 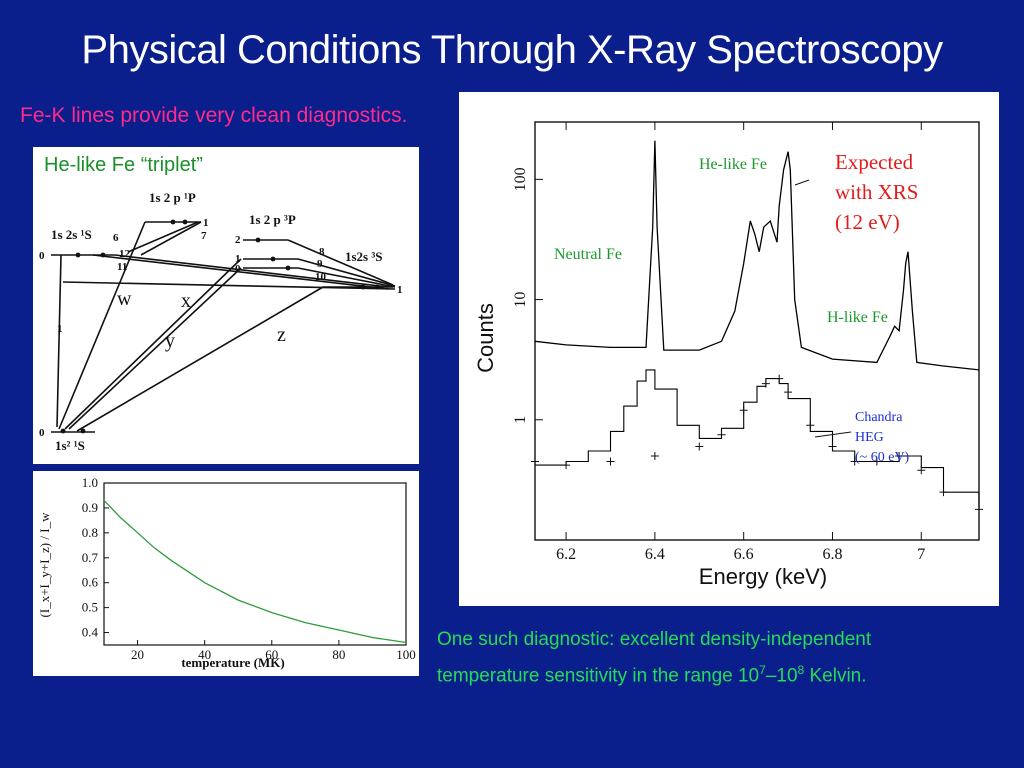 I want to click on annotation-neutral-fe: Neutral Fe, so click(x=588, y=254).